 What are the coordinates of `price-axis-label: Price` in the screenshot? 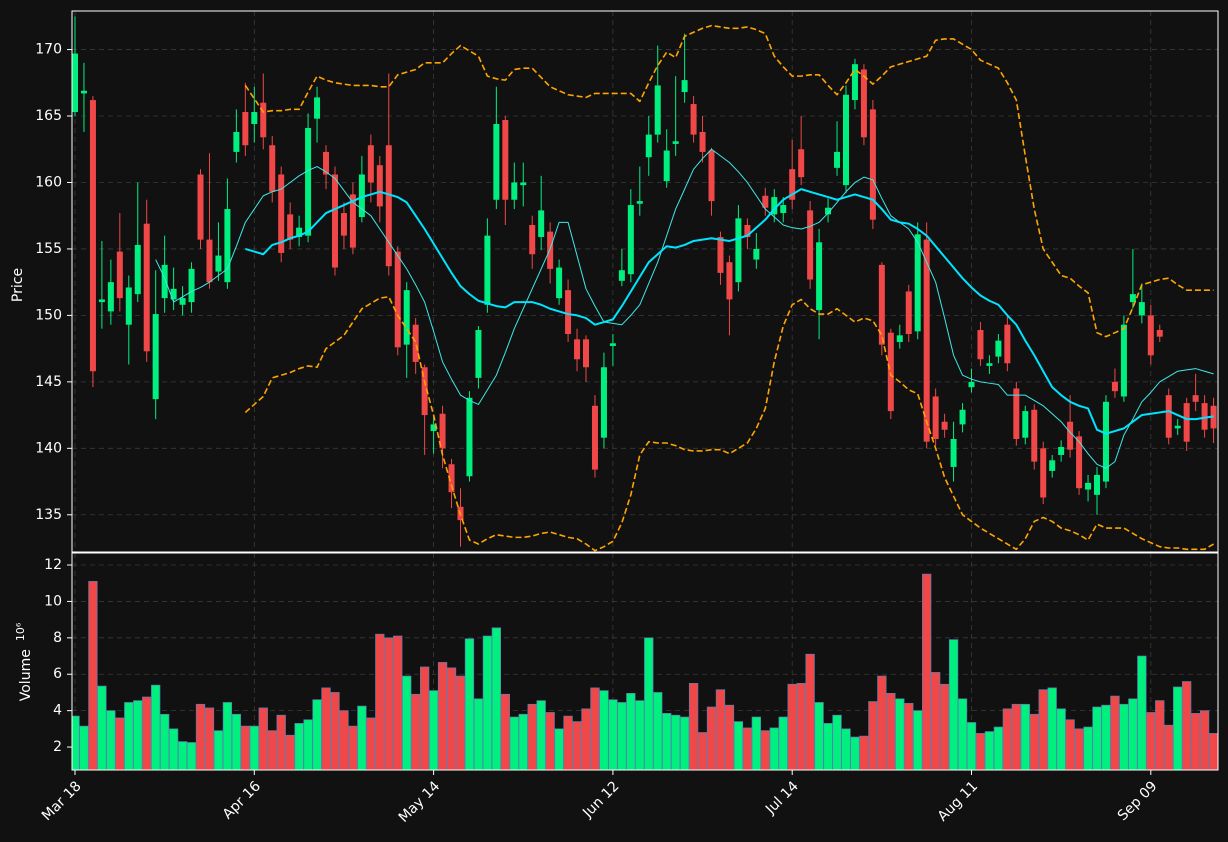 It's located at (18, 285).